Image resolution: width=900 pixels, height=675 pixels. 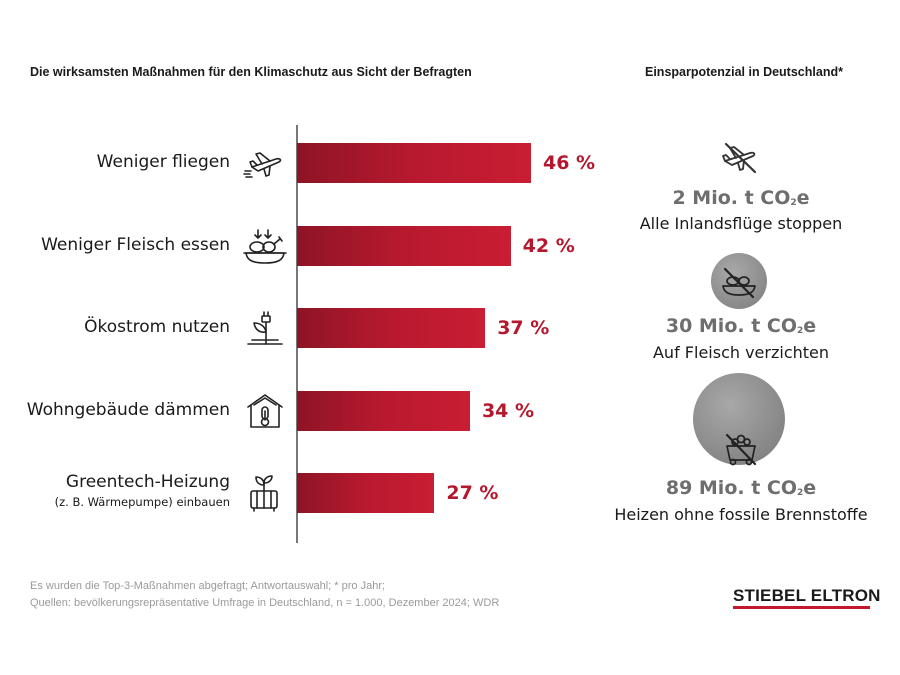 What do you see at coordinates (739, 158) in the screenshot?
I see `no-flight-icon` at bounding box center [739, 158].